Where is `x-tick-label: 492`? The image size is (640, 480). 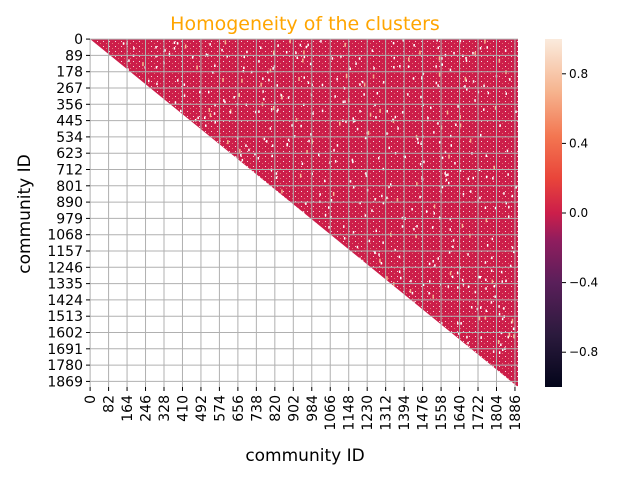
x-tick-label: 492 is located at coordinates (202, 408).